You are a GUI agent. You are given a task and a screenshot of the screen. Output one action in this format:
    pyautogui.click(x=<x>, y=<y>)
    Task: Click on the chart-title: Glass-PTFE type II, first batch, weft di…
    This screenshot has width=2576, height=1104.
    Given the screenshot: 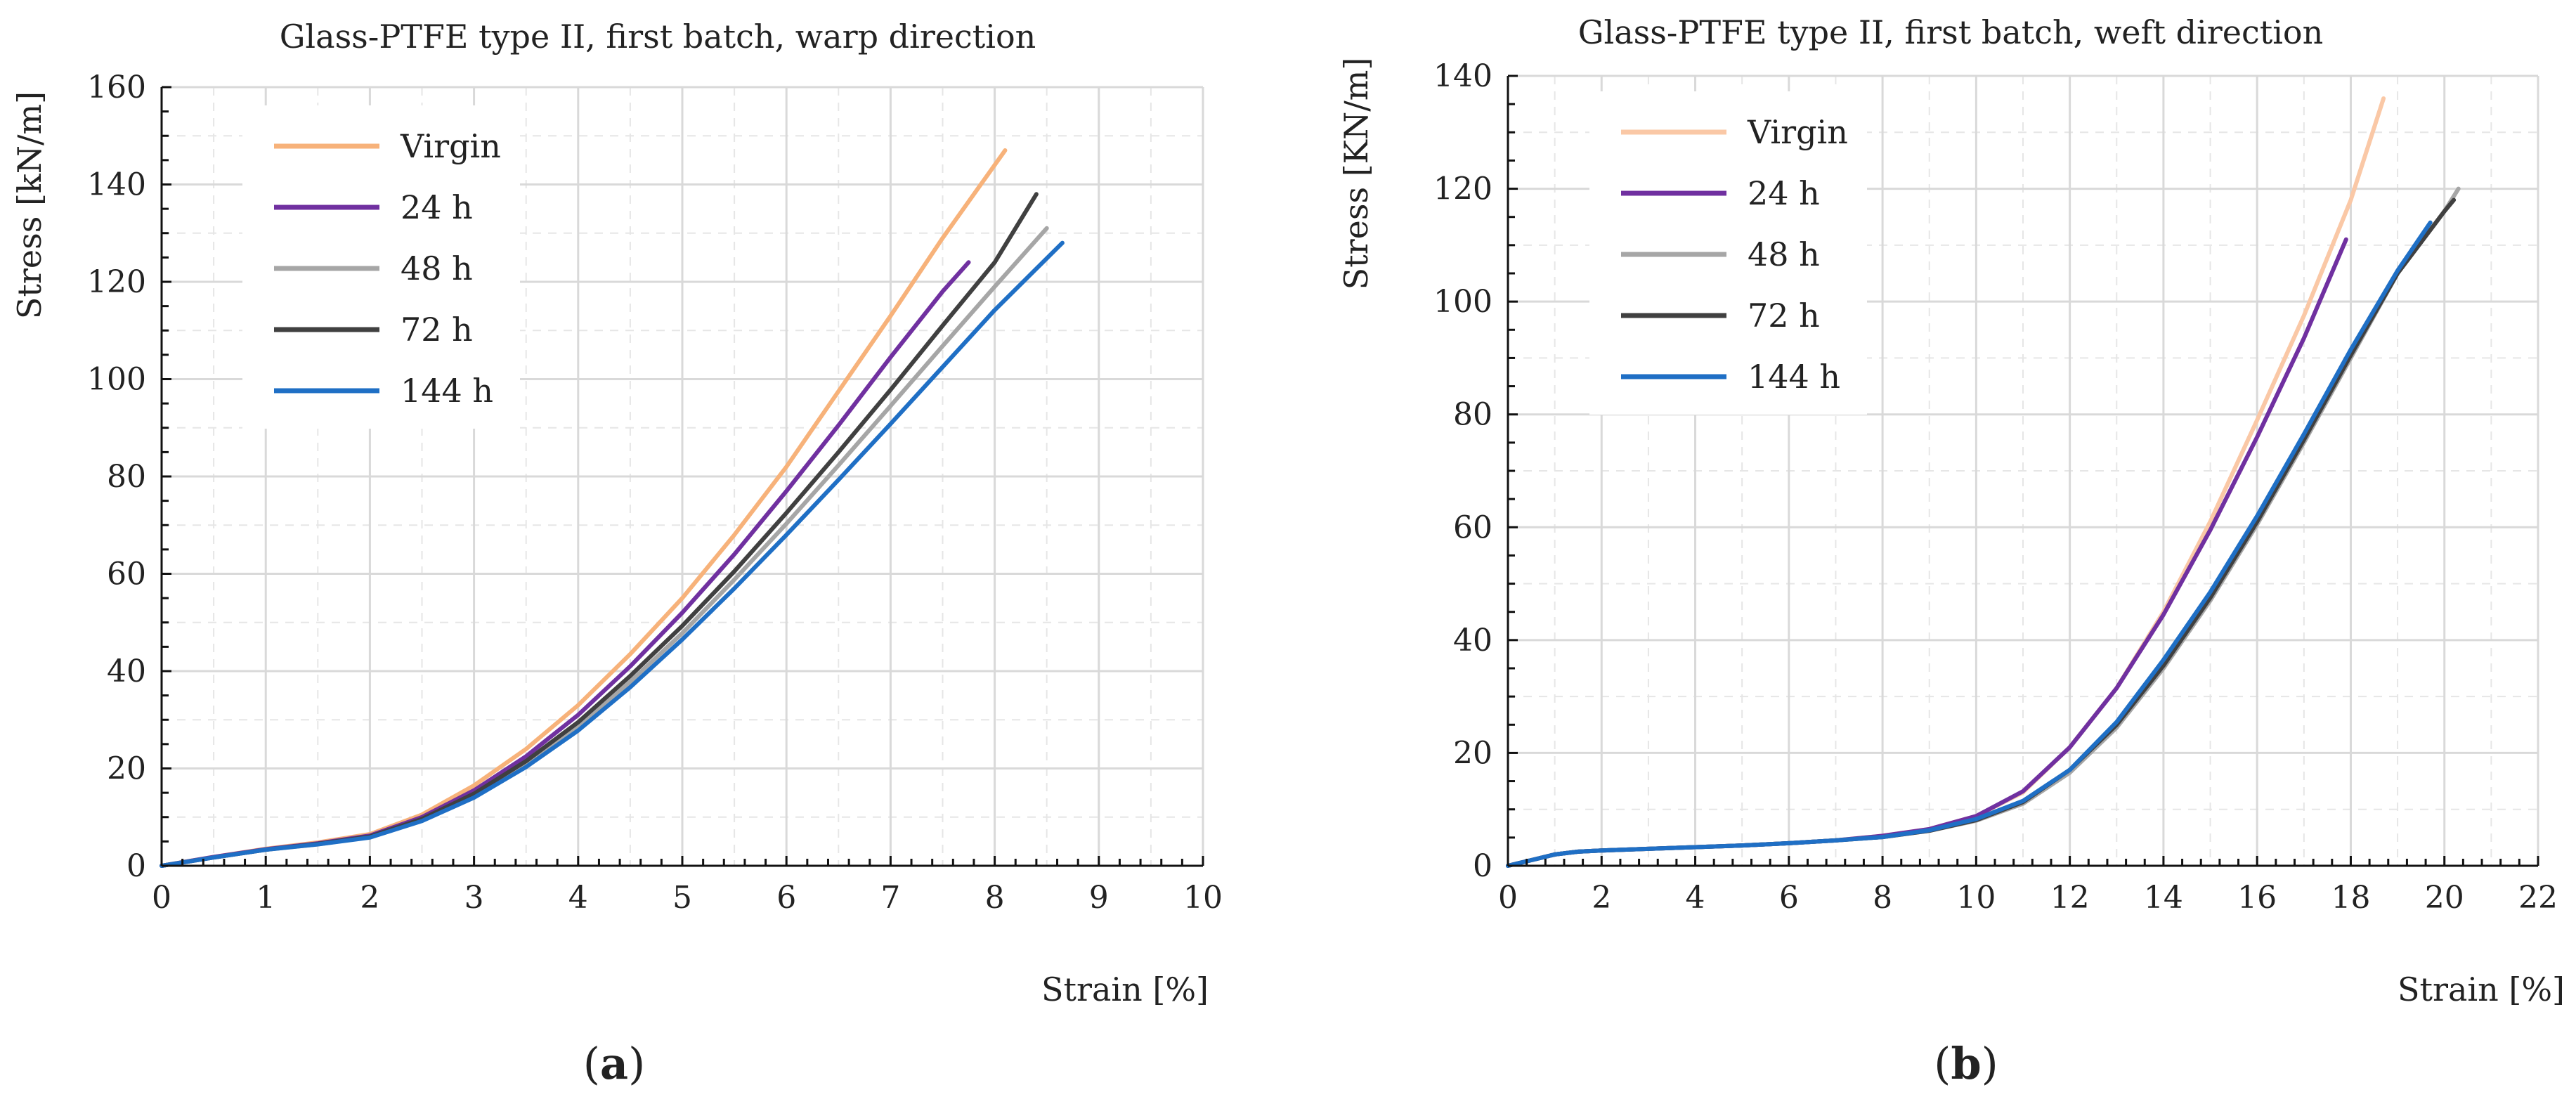 What is the action you would take?
    pyautogui.click(x=1951, y=32)
    